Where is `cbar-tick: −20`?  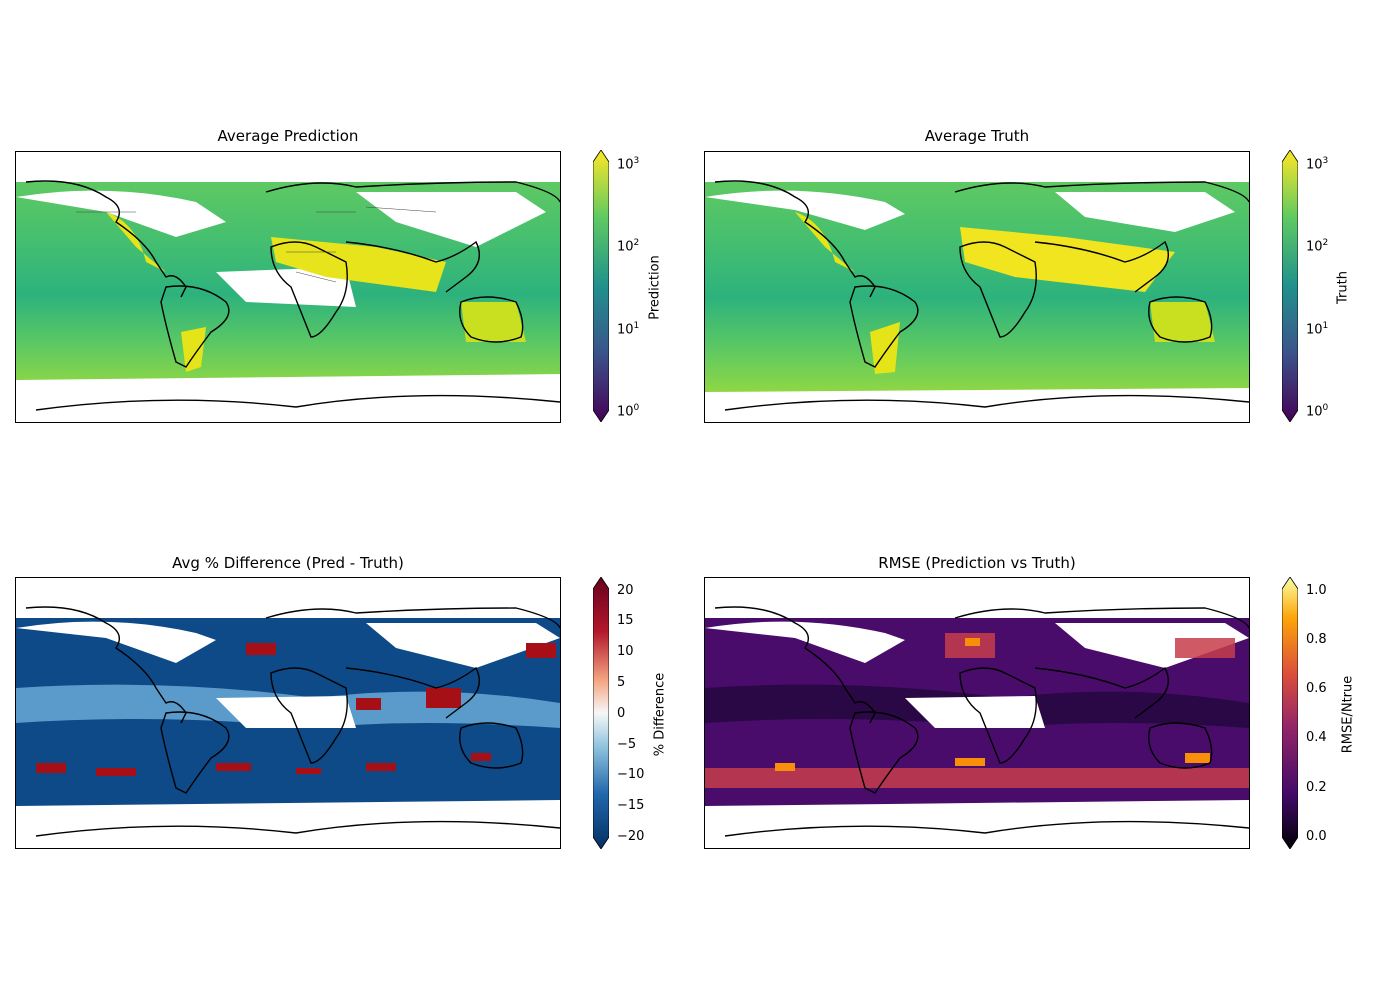
cbar-tick: −20 is located at coordinates (631, 836).